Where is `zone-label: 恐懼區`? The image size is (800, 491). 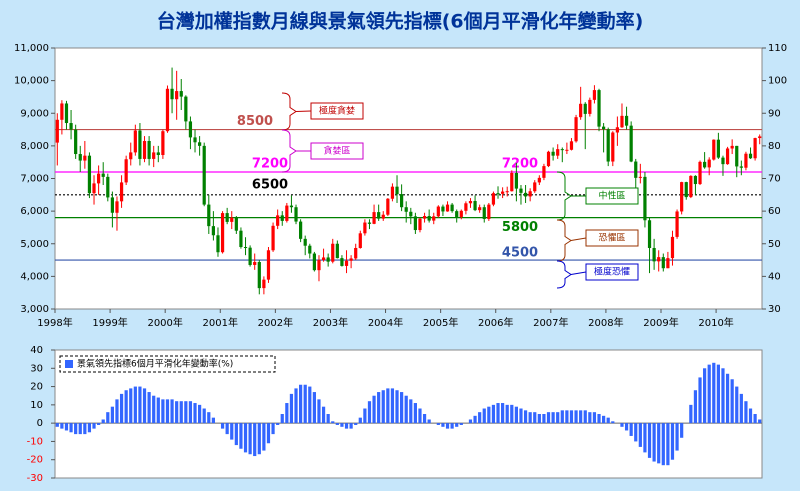
zone-label: 恐懼區 is located at coordinates (611, 238).